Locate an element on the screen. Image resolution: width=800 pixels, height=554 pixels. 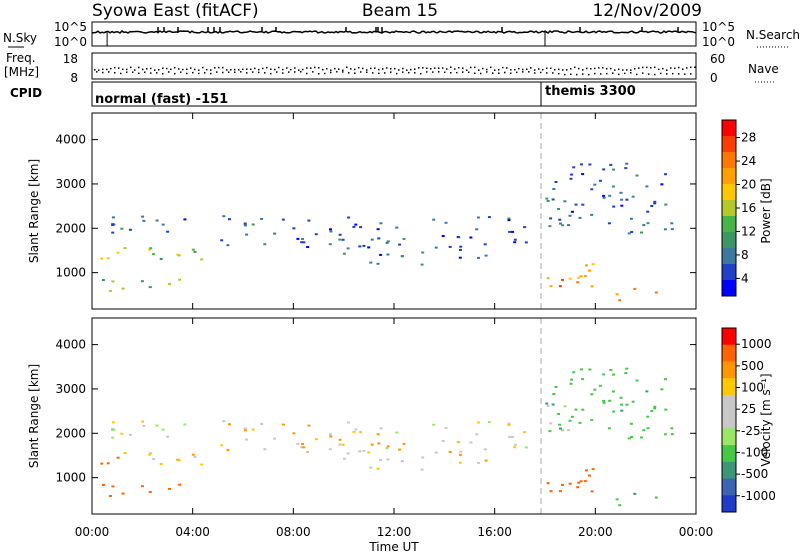
nsky-trace is located at coordinates (394, 36).